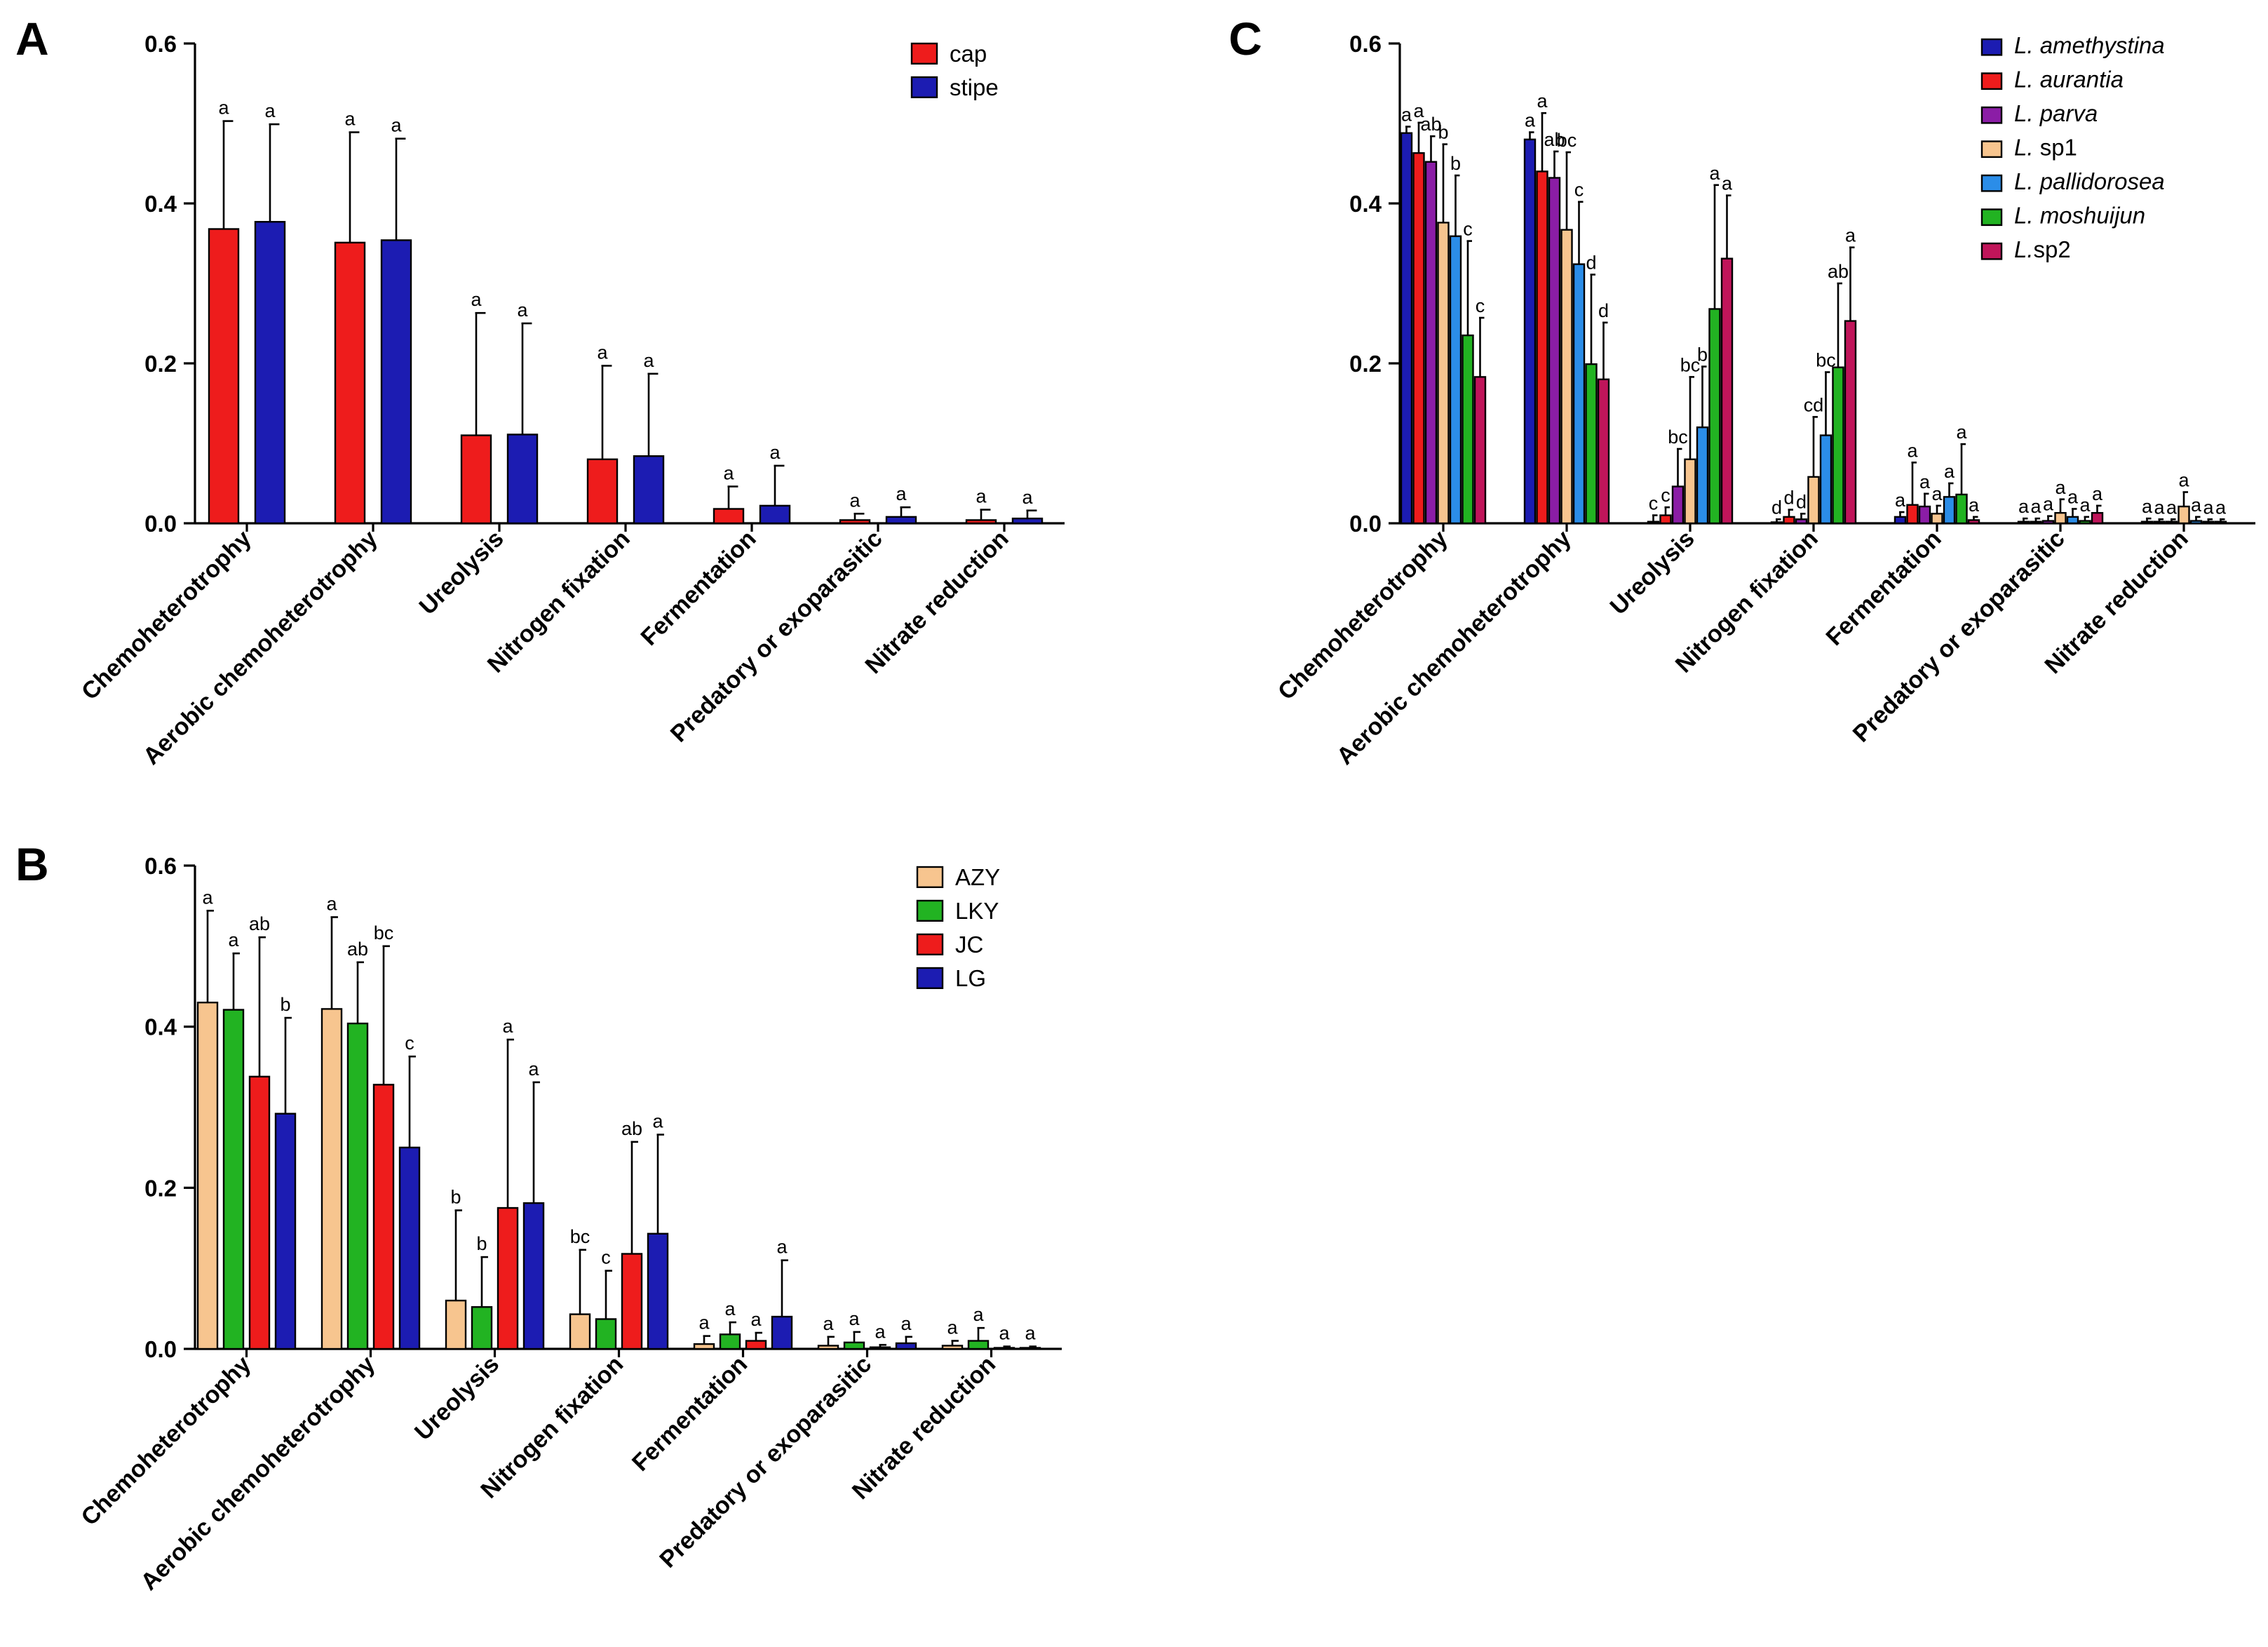 This screenshot has width=2268, height=1647. I want to click on category-label: Fermentation, so click(699, 588).